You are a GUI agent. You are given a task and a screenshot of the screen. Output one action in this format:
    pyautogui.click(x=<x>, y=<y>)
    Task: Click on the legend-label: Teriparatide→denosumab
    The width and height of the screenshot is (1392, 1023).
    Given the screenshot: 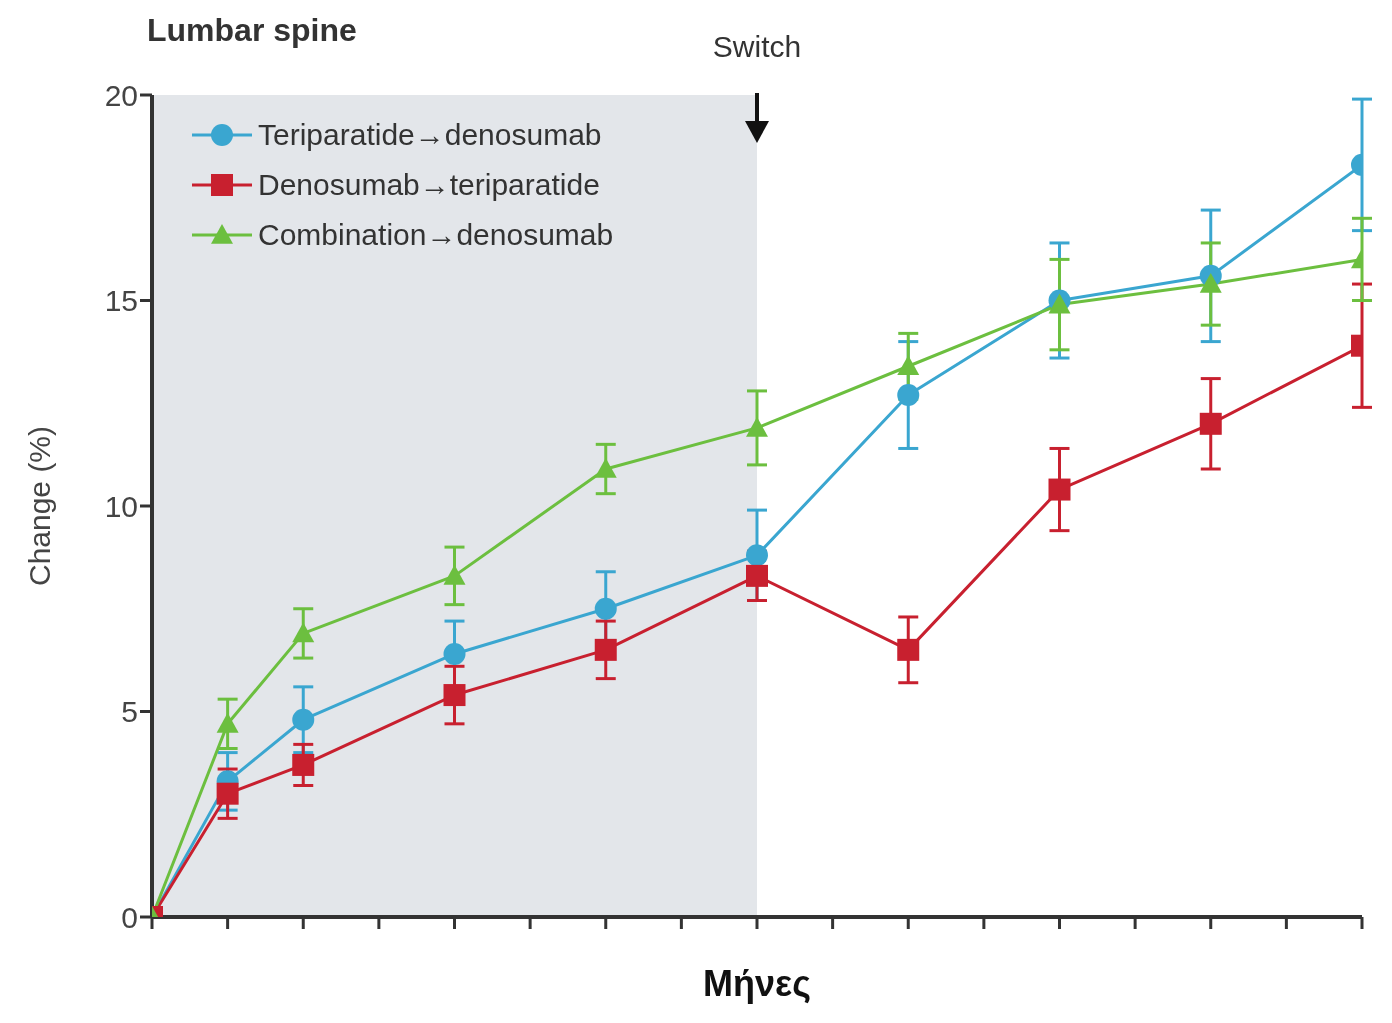 What is the action you would take?
    pyautogui.click(x=430, y=135)
    